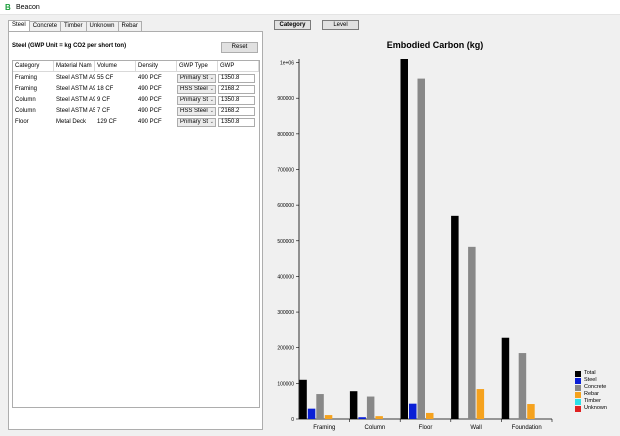  I want to click on cell-volume: 55 CF, so click(105, 78).